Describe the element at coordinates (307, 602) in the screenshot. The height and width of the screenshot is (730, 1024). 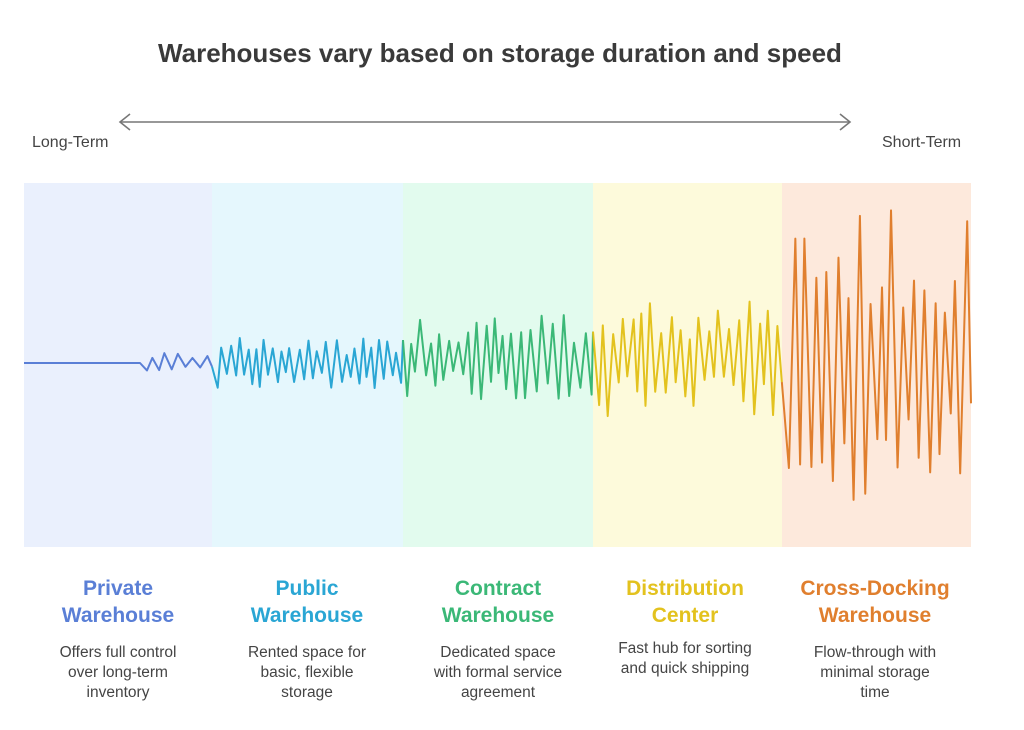
I see `category-name: Public Warehouse` at that location.